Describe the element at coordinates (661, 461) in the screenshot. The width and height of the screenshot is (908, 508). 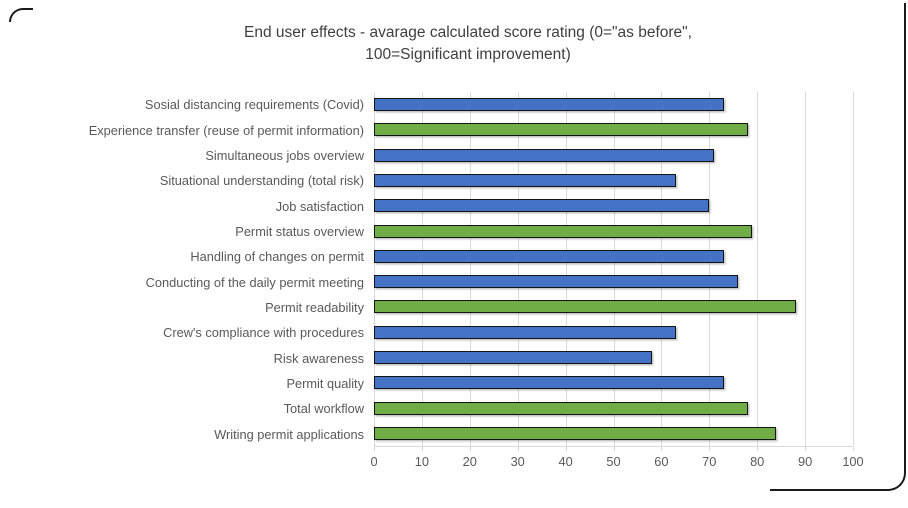
I see `tick-label-60: 60` at that location.